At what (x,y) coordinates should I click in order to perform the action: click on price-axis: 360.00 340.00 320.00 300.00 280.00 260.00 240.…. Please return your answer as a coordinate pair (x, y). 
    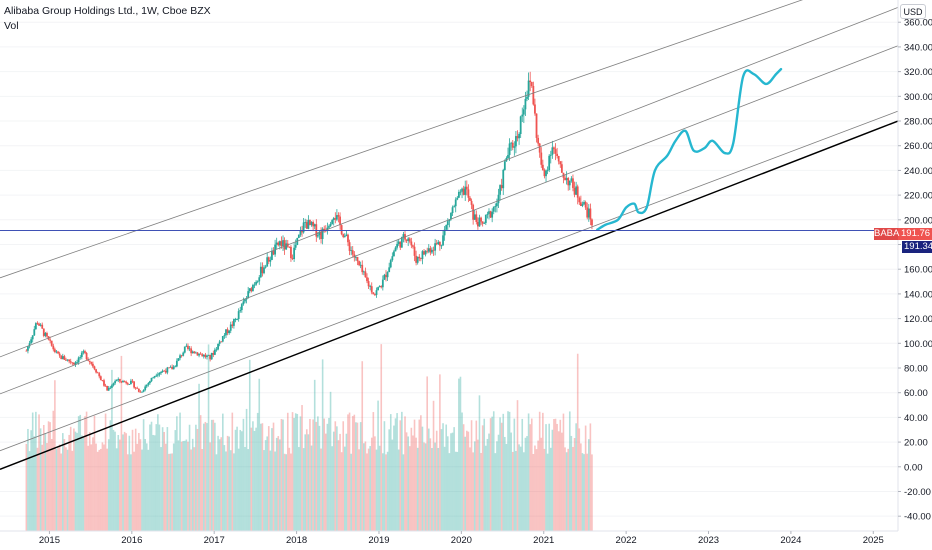
    Looking at the image, I should click on (914, 275).